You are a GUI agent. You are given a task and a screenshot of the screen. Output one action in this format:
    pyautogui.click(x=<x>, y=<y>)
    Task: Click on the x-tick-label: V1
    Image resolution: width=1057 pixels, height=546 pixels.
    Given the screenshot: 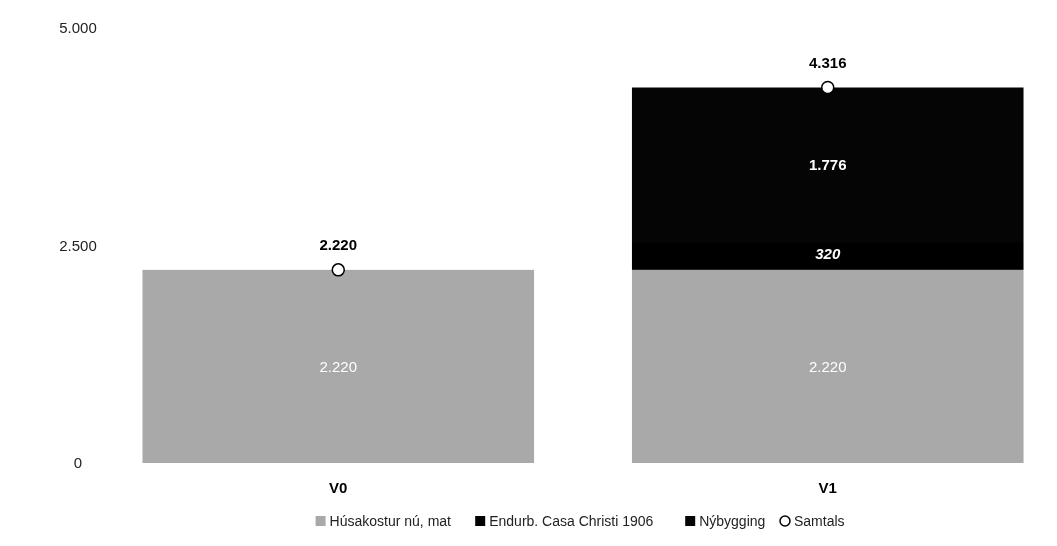 What is the action you would take?
    pyautogui.click(x=827, y=487)
    